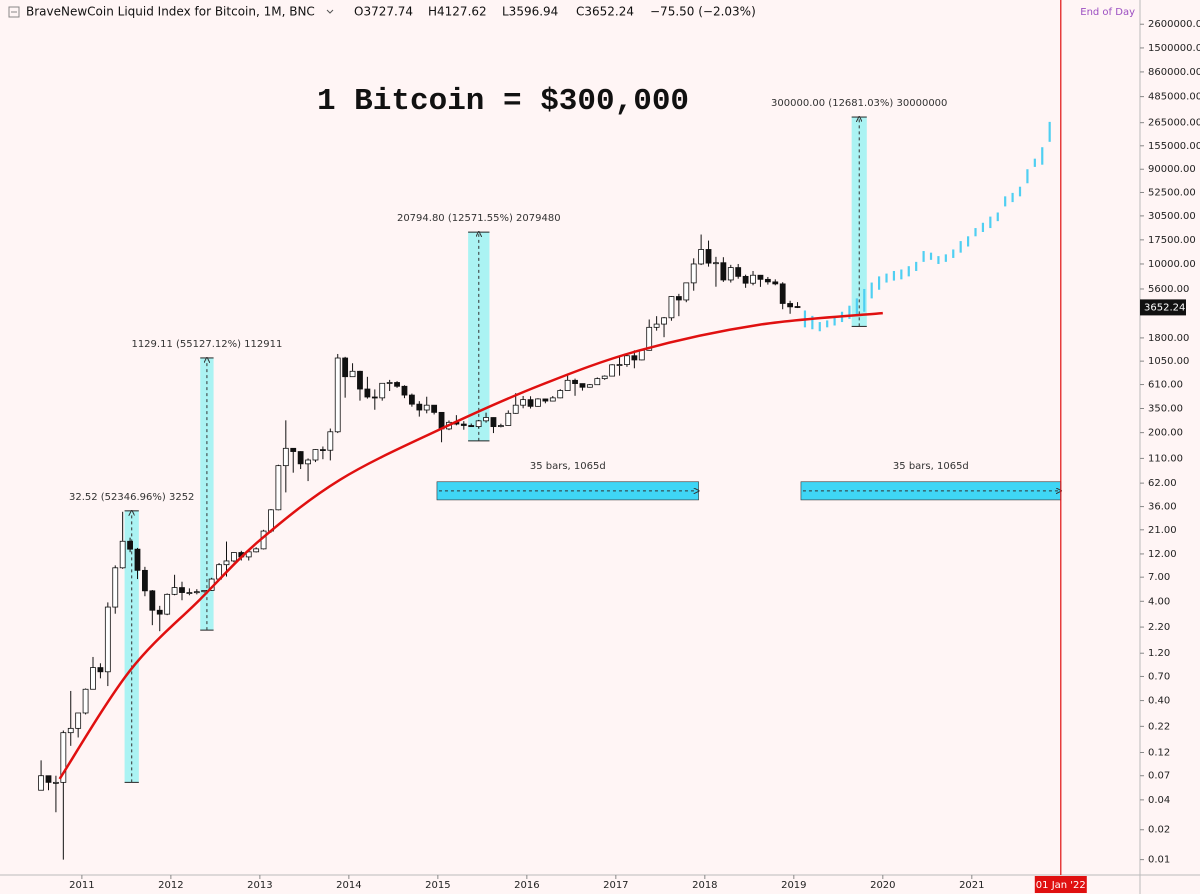 The width and height of the screenshot is (1200, 894). I want to click on price-range-label: 300000.00 (12681.03%) 30000000, so click(859, 103).